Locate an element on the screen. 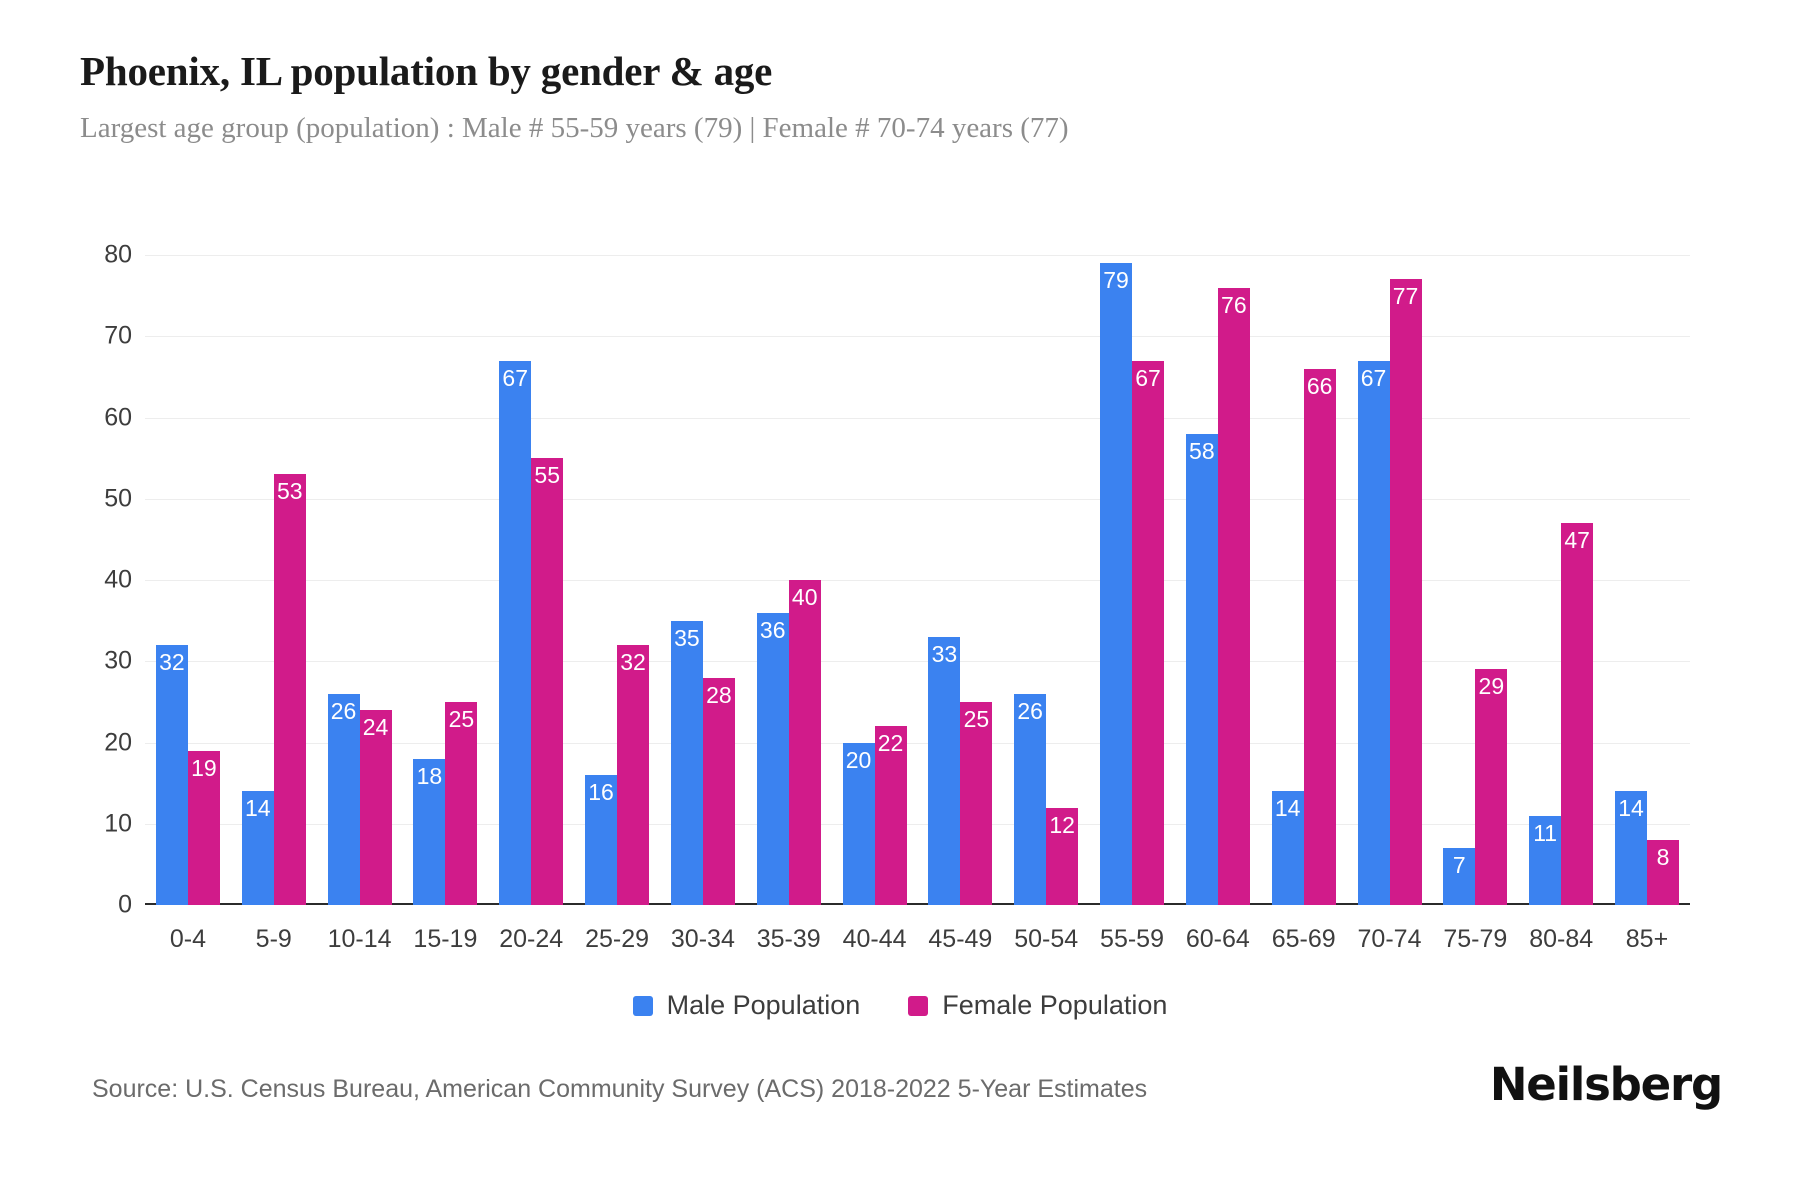  male-bar: 16 is located at coordinates (601, 840).